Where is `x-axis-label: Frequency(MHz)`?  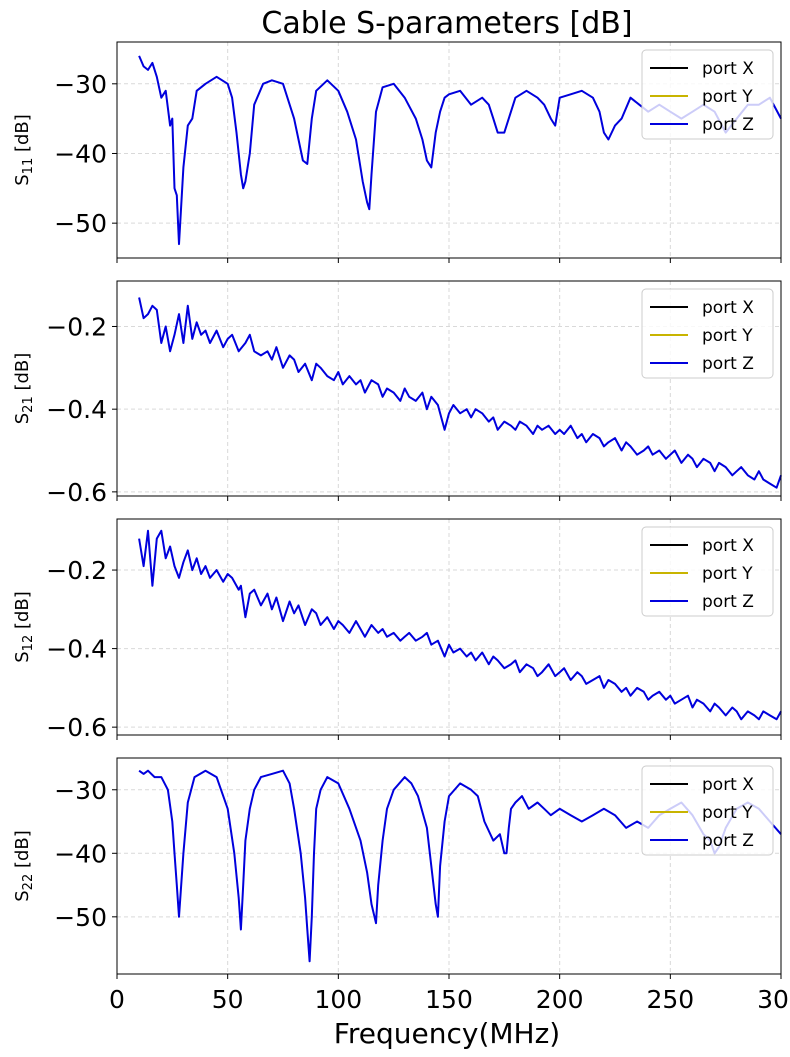 x-axis-label: Frequency(MHz) is located at coordinates (447, 1033).